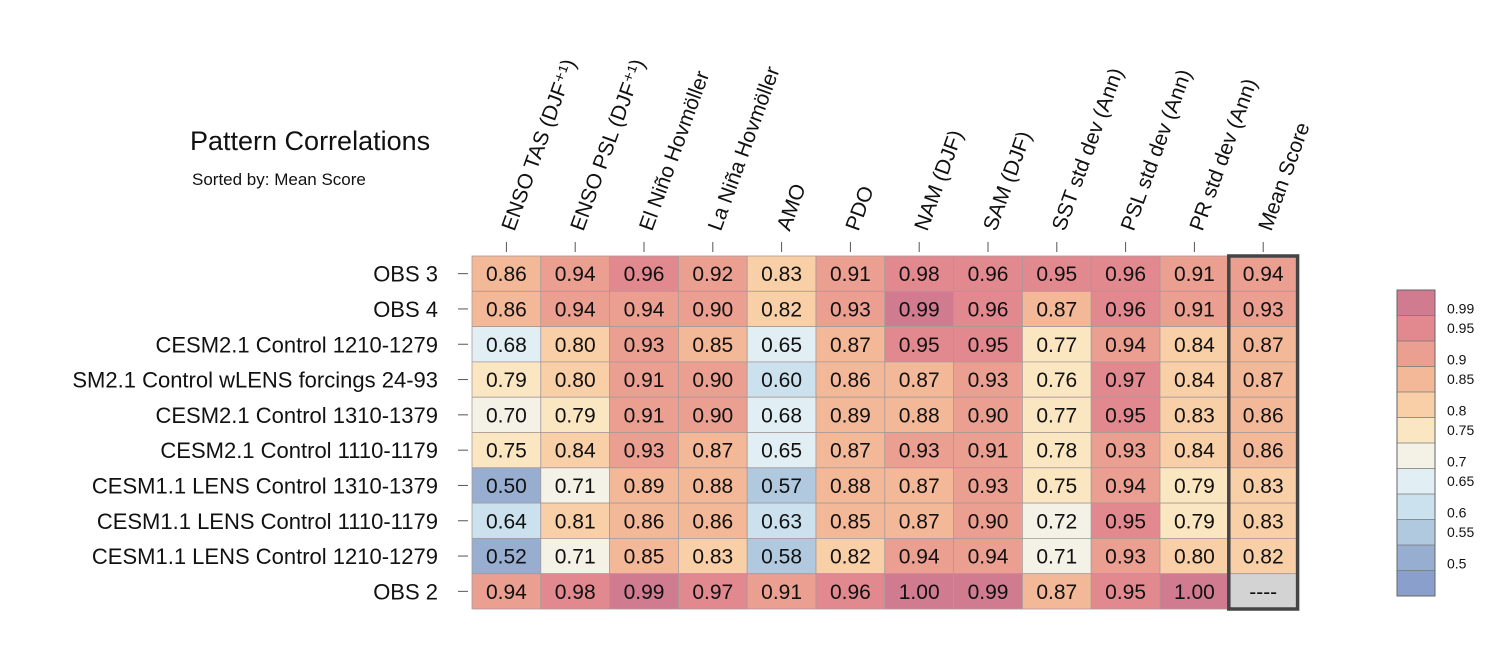  What do you see at coordinates (310, 141) in the screenshot?
I see `chart-title: Pattern Correlations` at bounding box center [310, 141].